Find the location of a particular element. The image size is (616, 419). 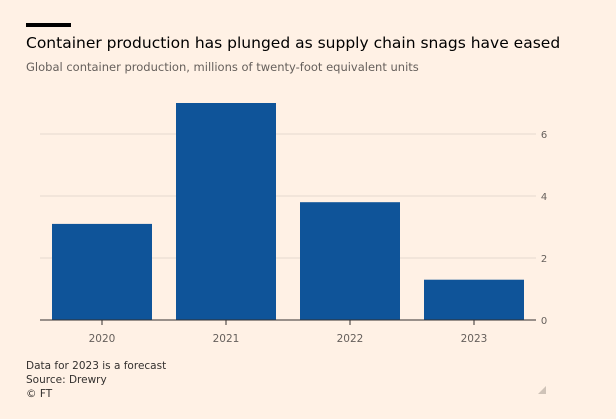

y-tick-label: 2 is located at coordinates (544, 259).